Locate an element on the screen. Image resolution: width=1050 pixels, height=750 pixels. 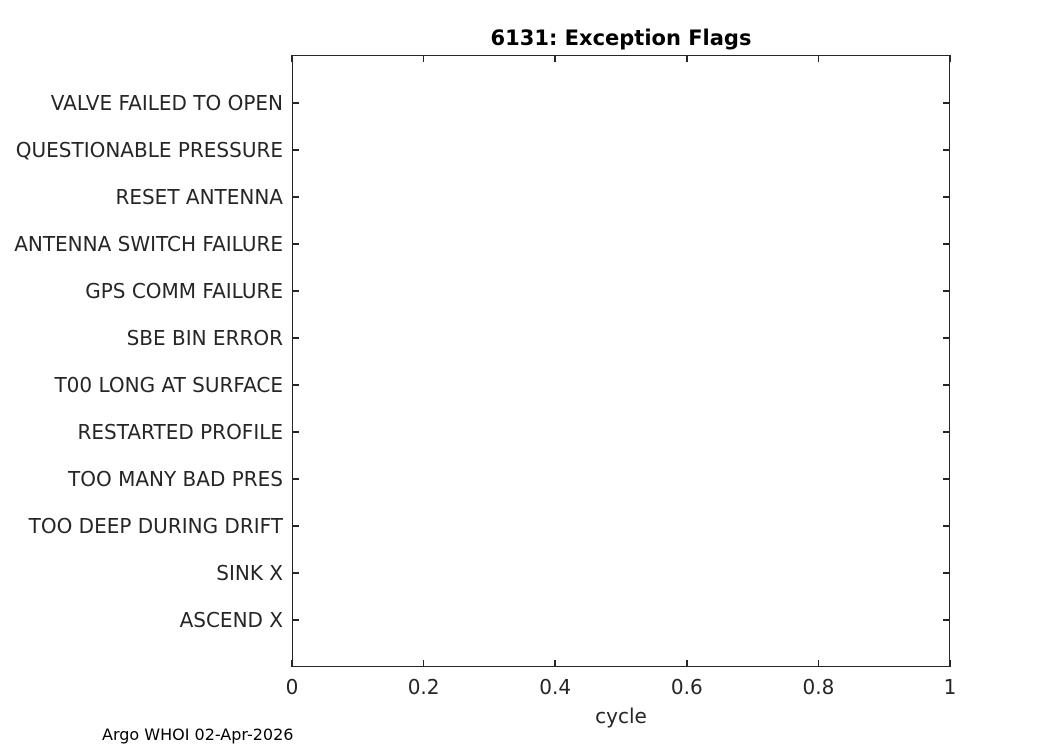
y-tick-label: RESTARTED PROFILE is located at coordinates (180, 432).